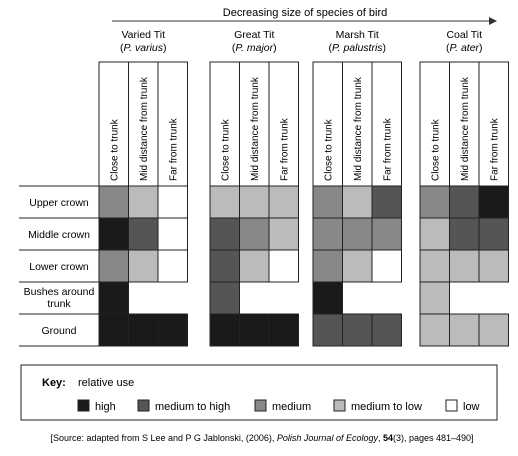  What do you see at coordinates (192, 407) in the screenshot?
I see `legend-label: medium to high` at bounding box center [192, 407].